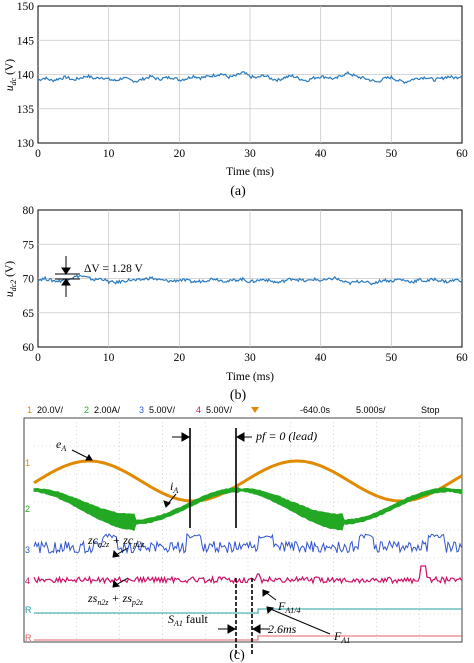  What do you see at coordinates (255, 410) in the screenshot?
I see `trigger-position-icon` at bounding box center [255, 410].